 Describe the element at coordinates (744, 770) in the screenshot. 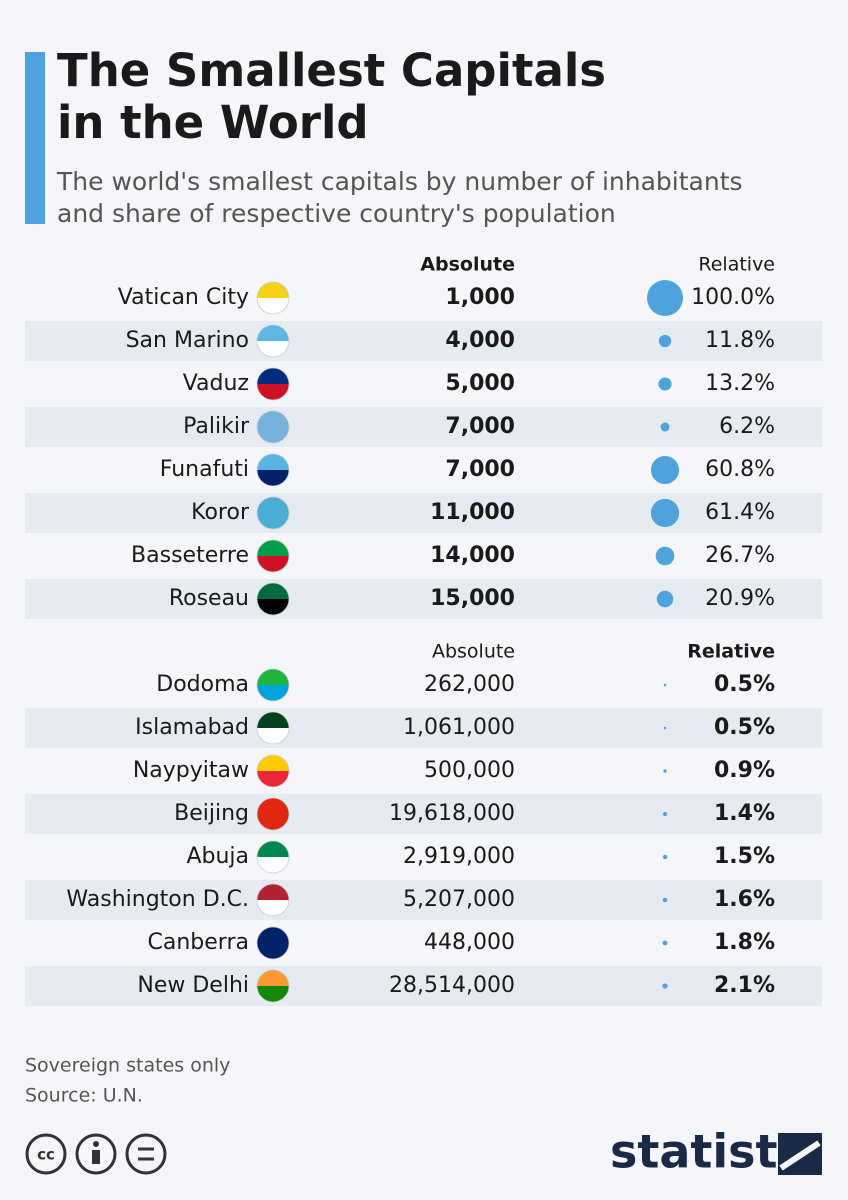

I see `relative-label: 0.9%` at that location.